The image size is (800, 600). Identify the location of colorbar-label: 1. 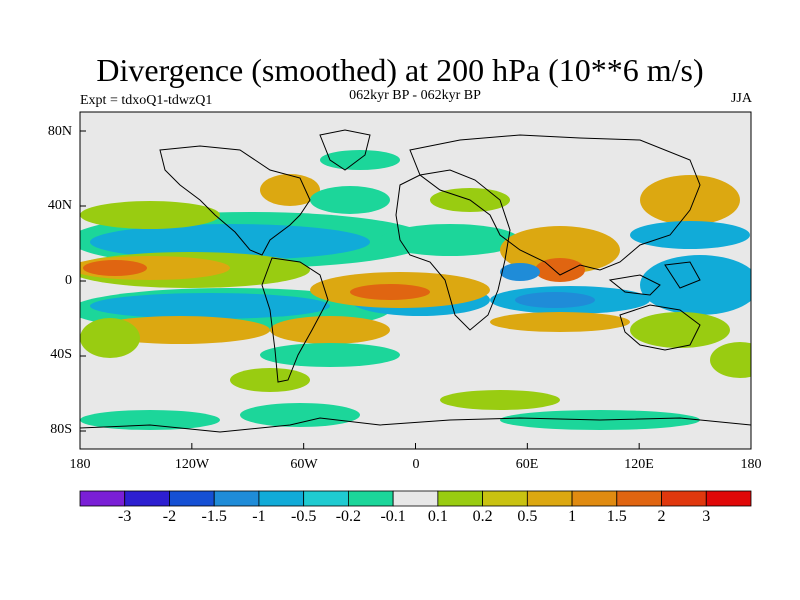
(572, 516).